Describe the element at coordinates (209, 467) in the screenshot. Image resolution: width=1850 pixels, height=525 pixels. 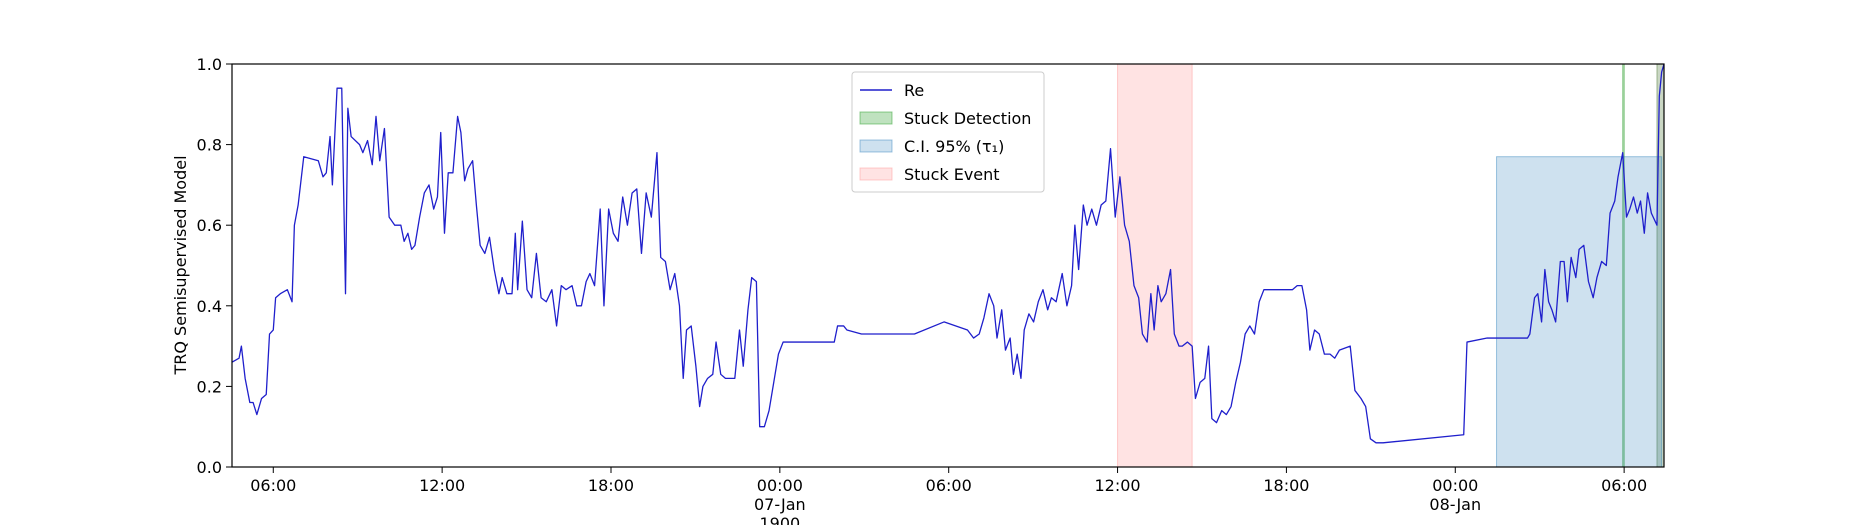
I see `y-tick-label: 0.0` at that location.